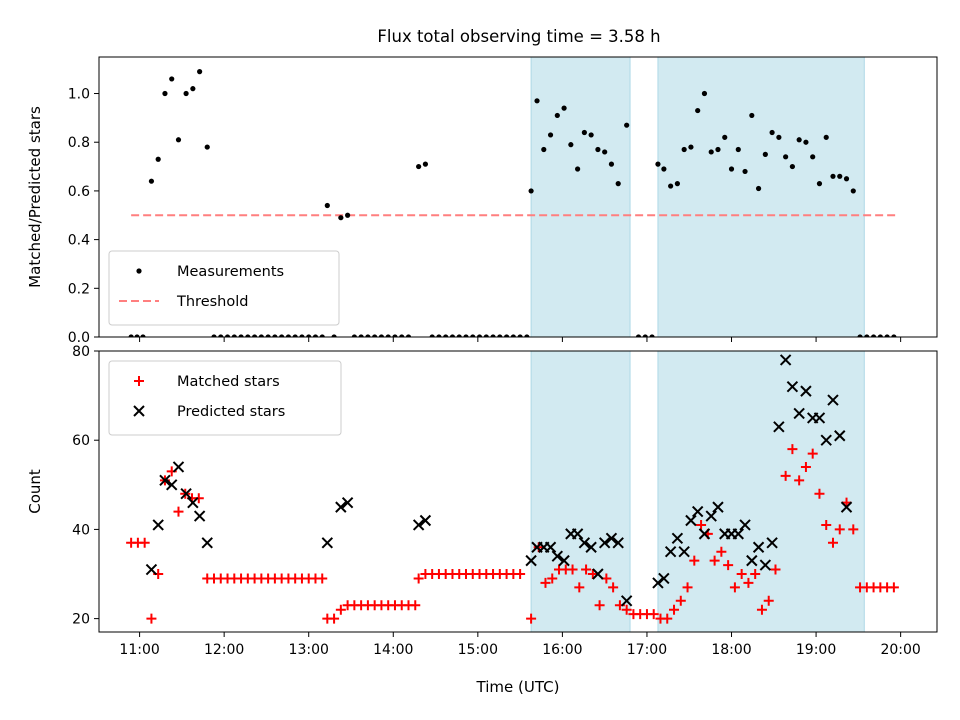  I want to click on x-tick-label: 14:00, so click(393, 650).